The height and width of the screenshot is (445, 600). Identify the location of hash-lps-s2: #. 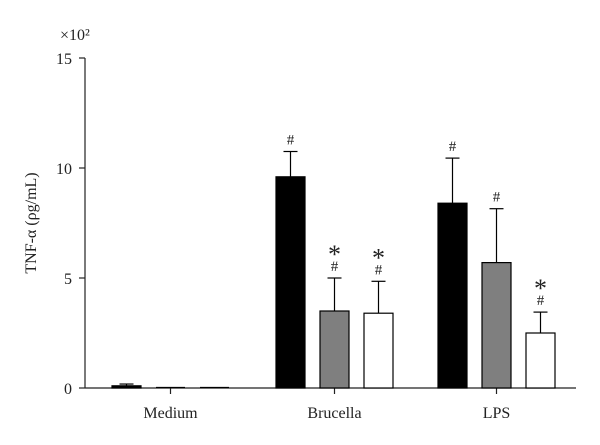
(497, 198).